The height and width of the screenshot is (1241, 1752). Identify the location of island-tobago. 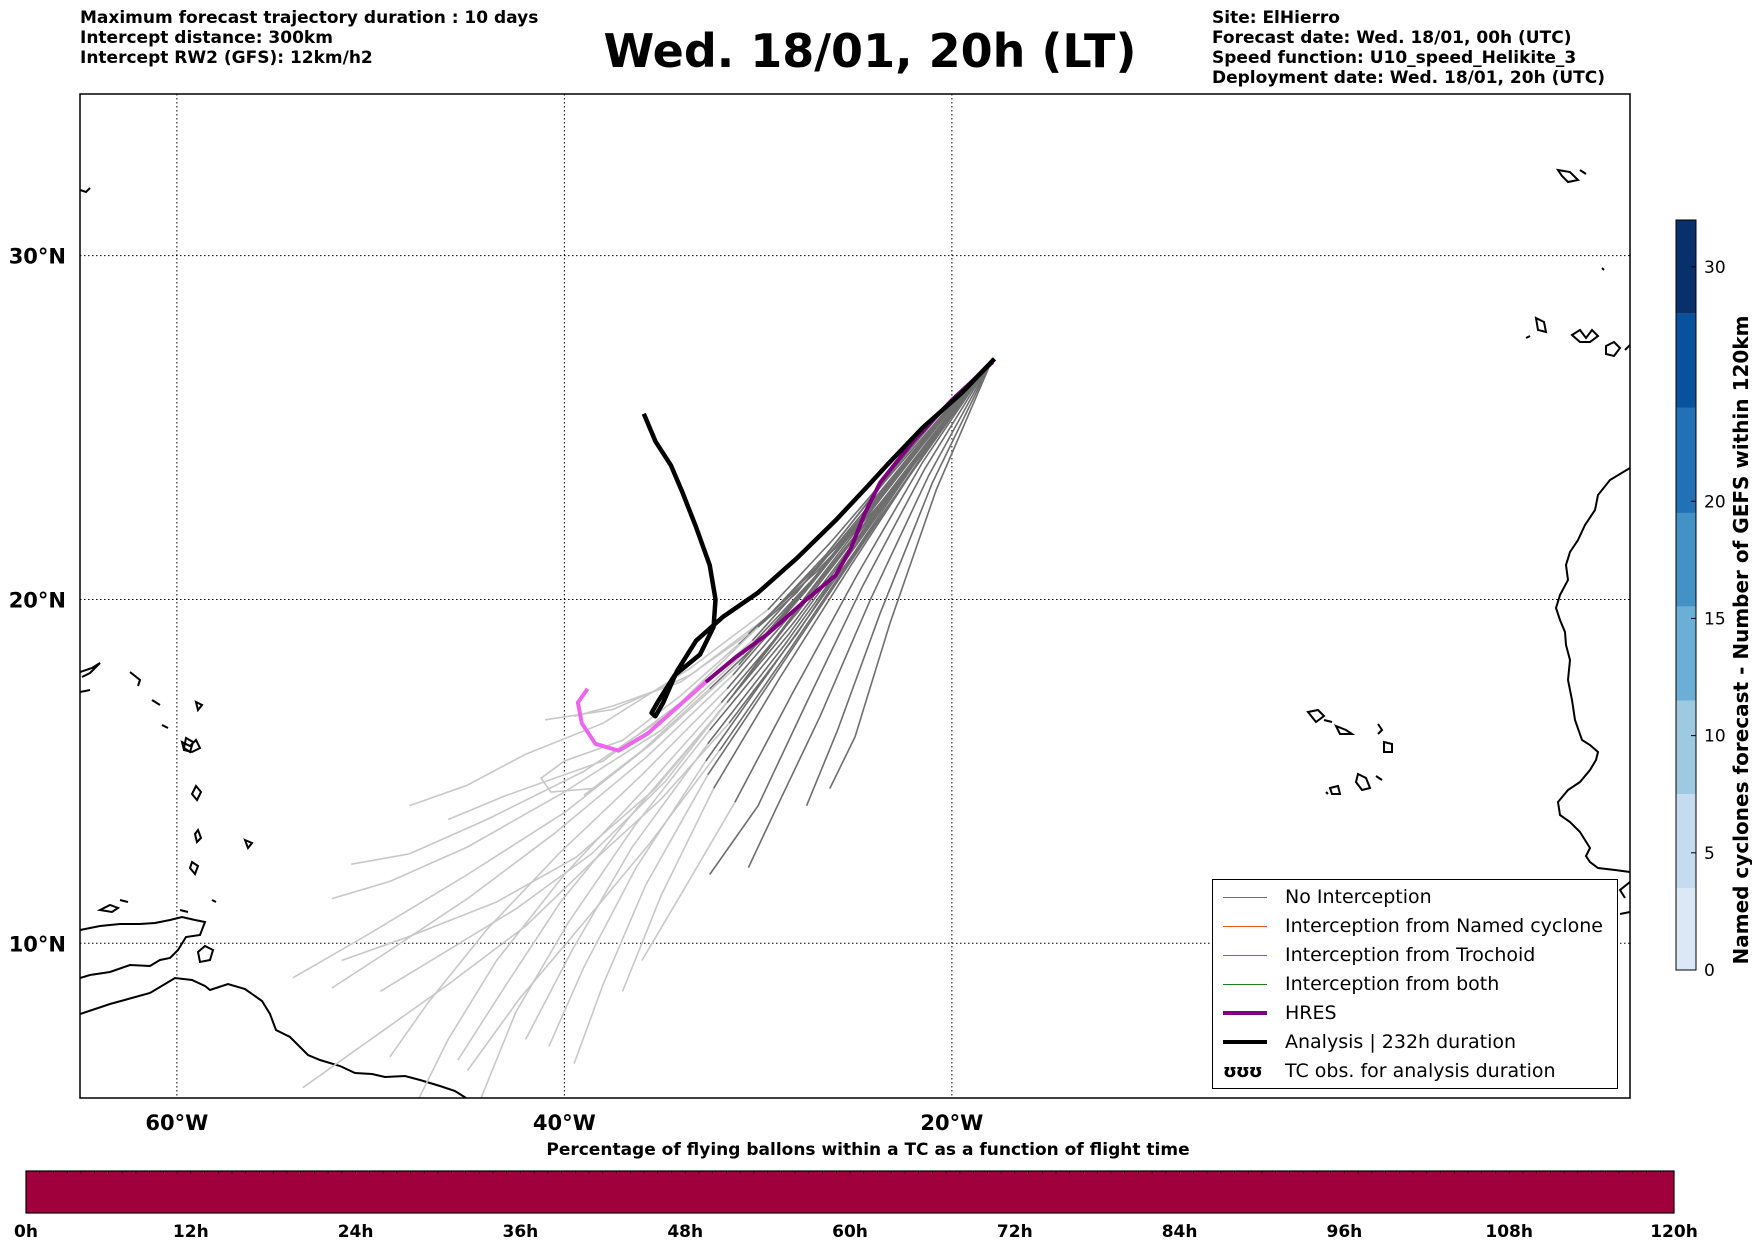
(214, 901).